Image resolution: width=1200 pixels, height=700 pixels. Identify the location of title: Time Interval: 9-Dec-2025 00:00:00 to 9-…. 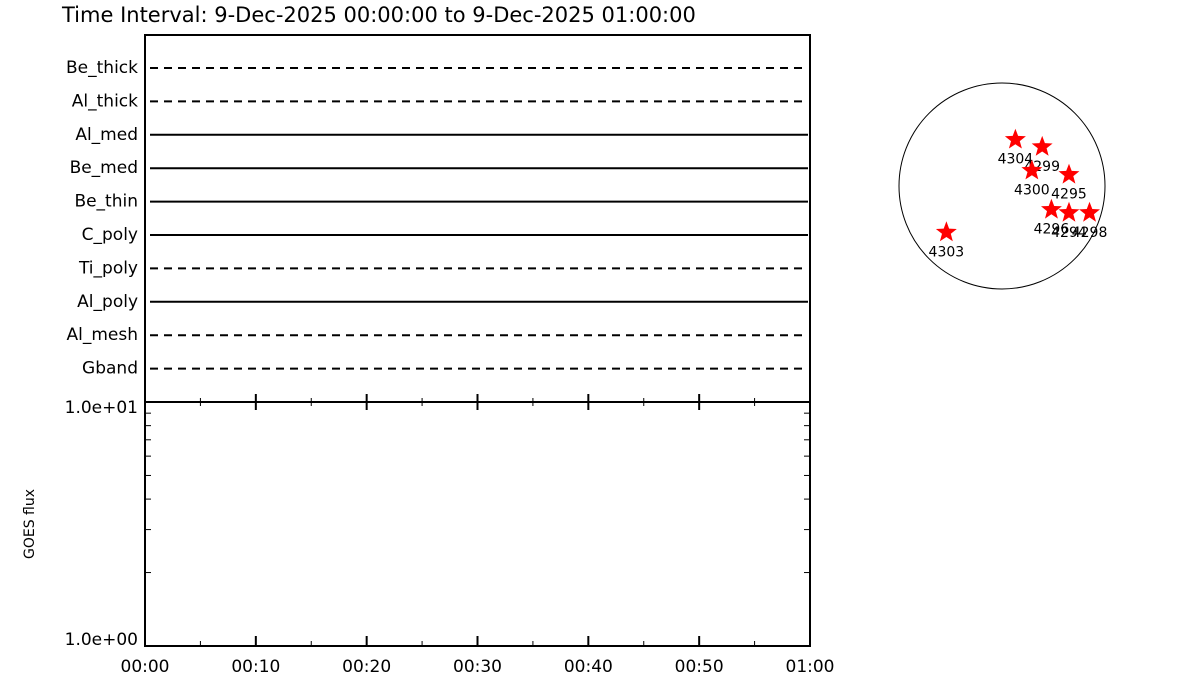
(378, 15).